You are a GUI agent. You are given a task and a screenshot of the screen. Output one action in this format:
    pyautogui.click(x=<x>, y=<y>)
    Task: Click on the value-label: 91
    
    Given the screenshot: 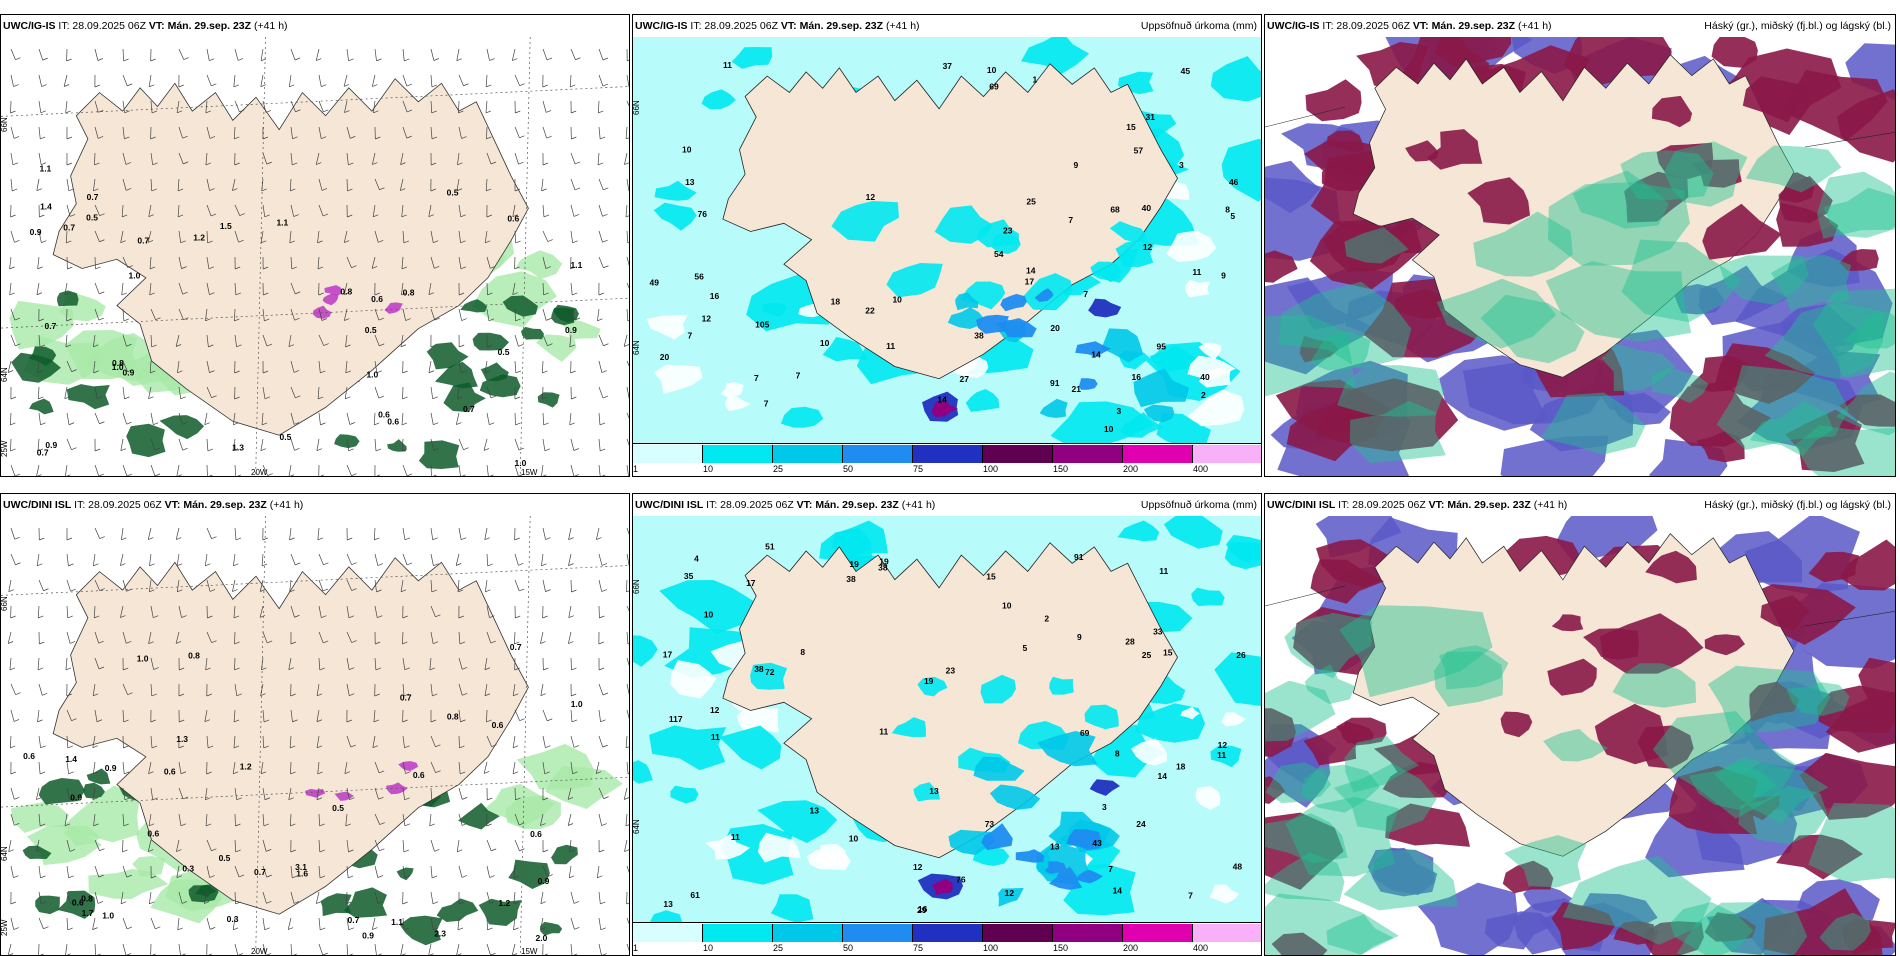 What is the action you would take?
    pyautogui.click(x=1079, y=557)
    